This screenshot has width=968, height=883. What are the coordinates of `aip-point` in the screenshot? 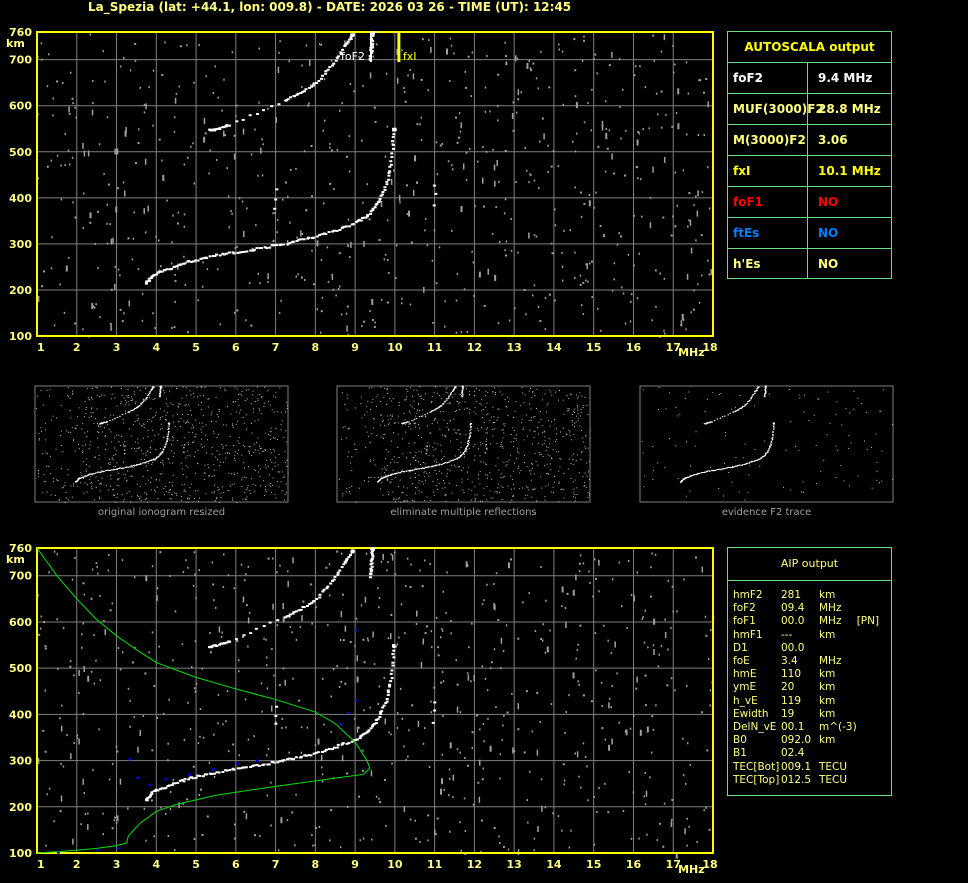 It's located at (257, 760).